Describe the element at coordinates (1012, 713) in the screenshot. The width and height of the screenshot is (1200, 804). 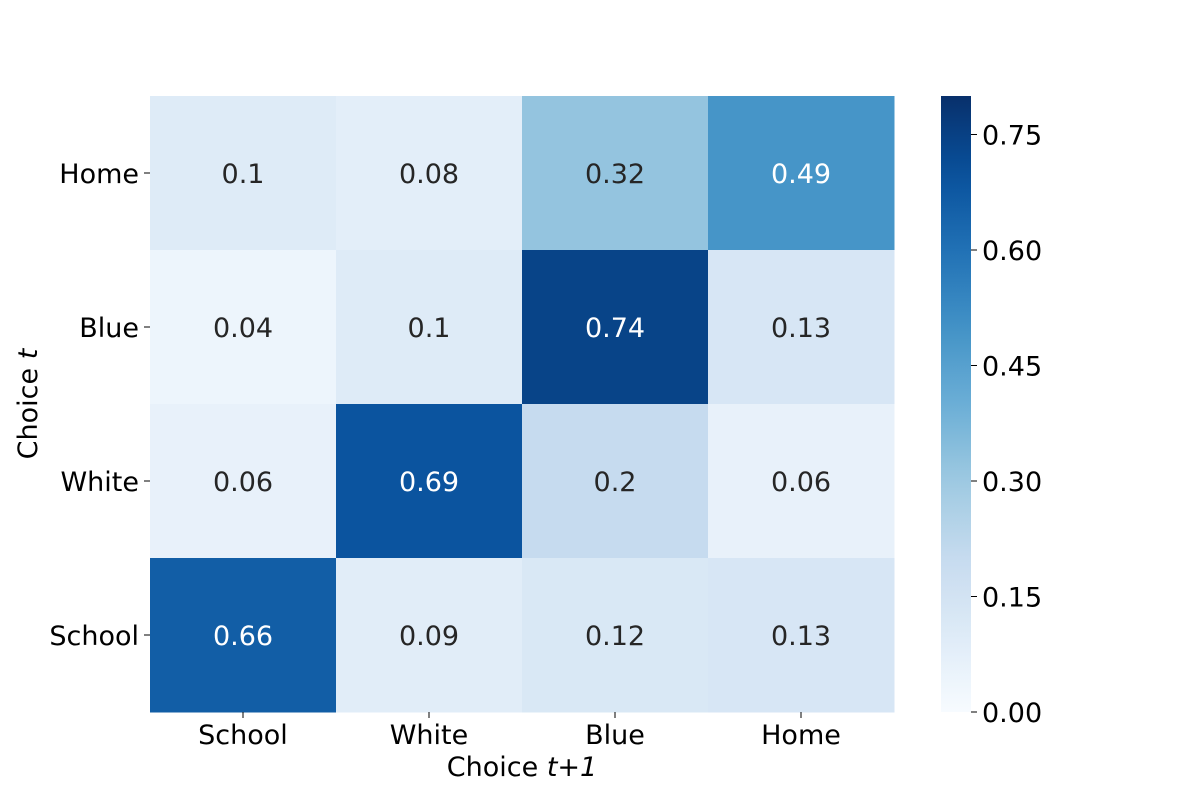
I see `colorbar-tick-label: 0.00` at that location.